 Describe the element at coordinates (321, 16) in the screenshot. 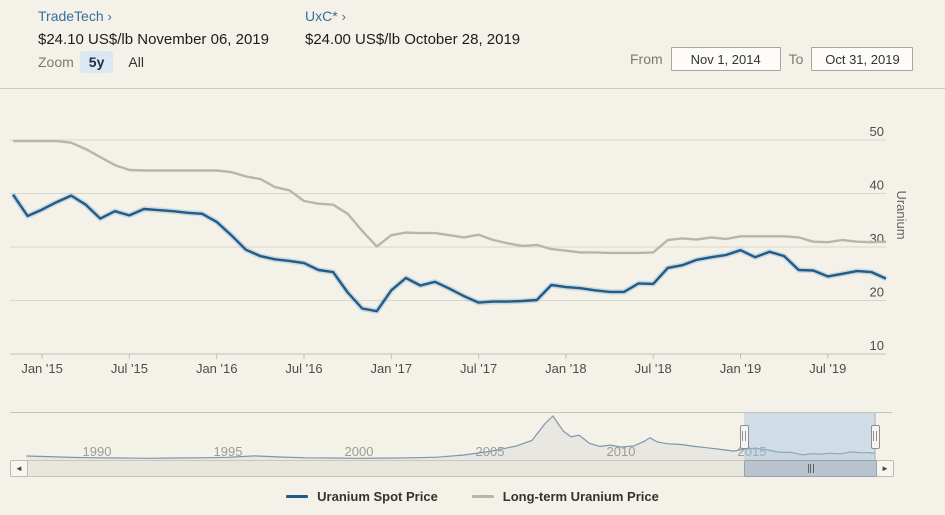

I see `uxc-link-label: UxC*` at that location.